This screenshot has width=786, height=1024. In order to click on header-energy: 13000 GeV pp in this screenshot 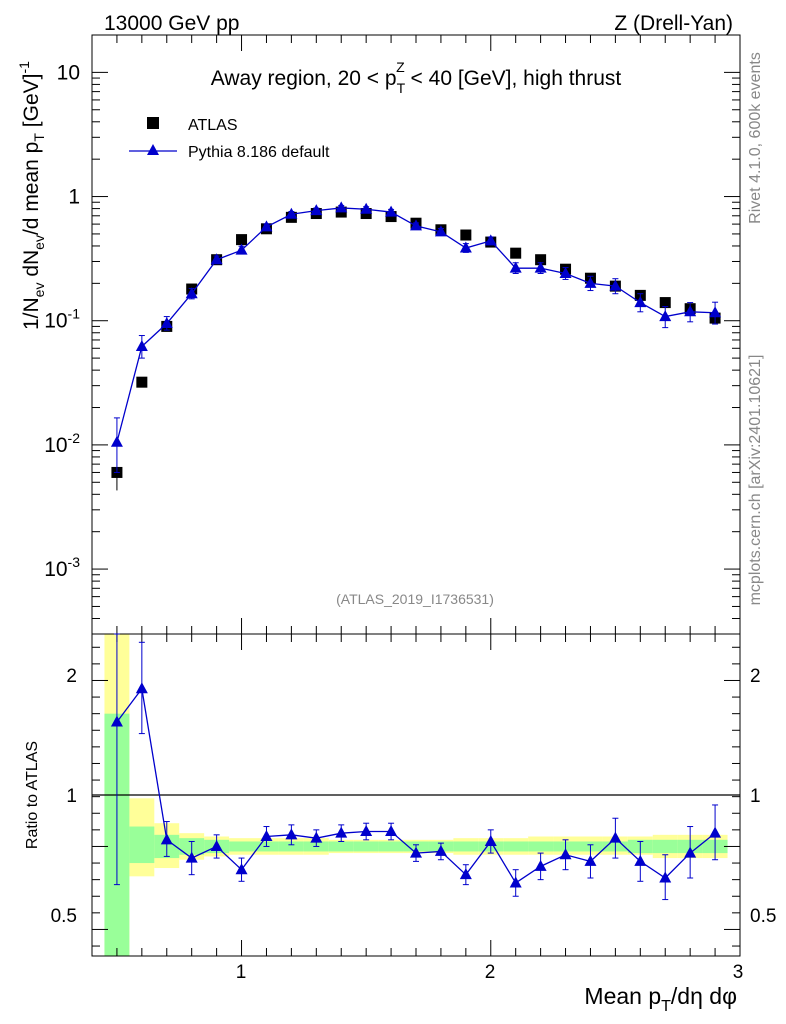, I will do `click(171, 23)`.